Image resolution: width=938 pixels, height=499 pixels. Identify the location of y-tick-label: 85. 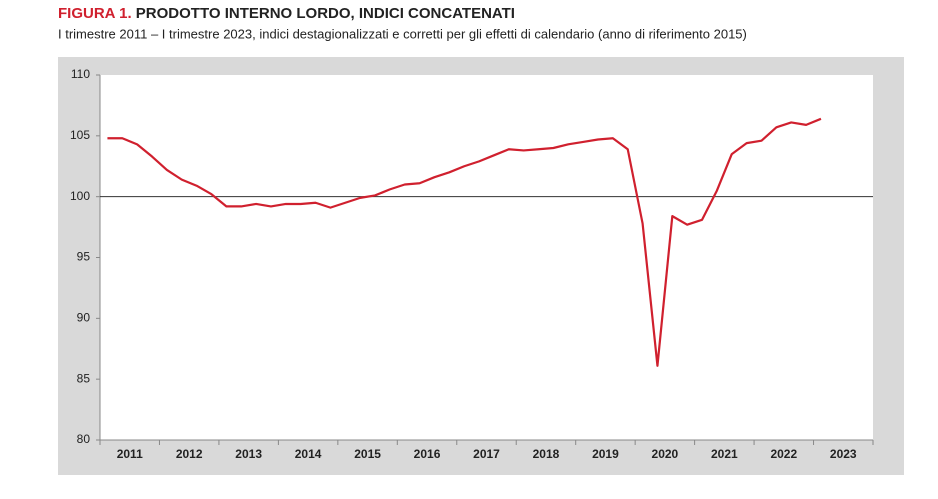
(84, 378).